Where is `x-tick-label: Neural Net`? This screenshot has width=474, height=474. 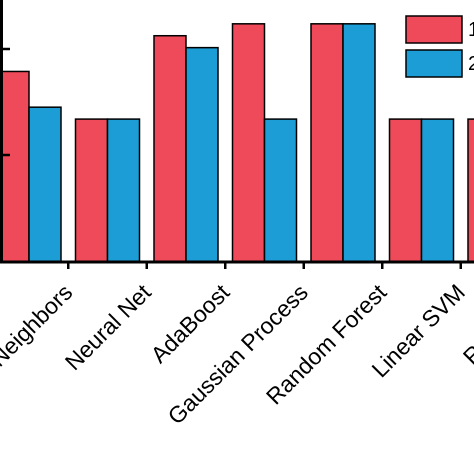 x-tick-label: Neural Net is located at coordinates (108, 327).